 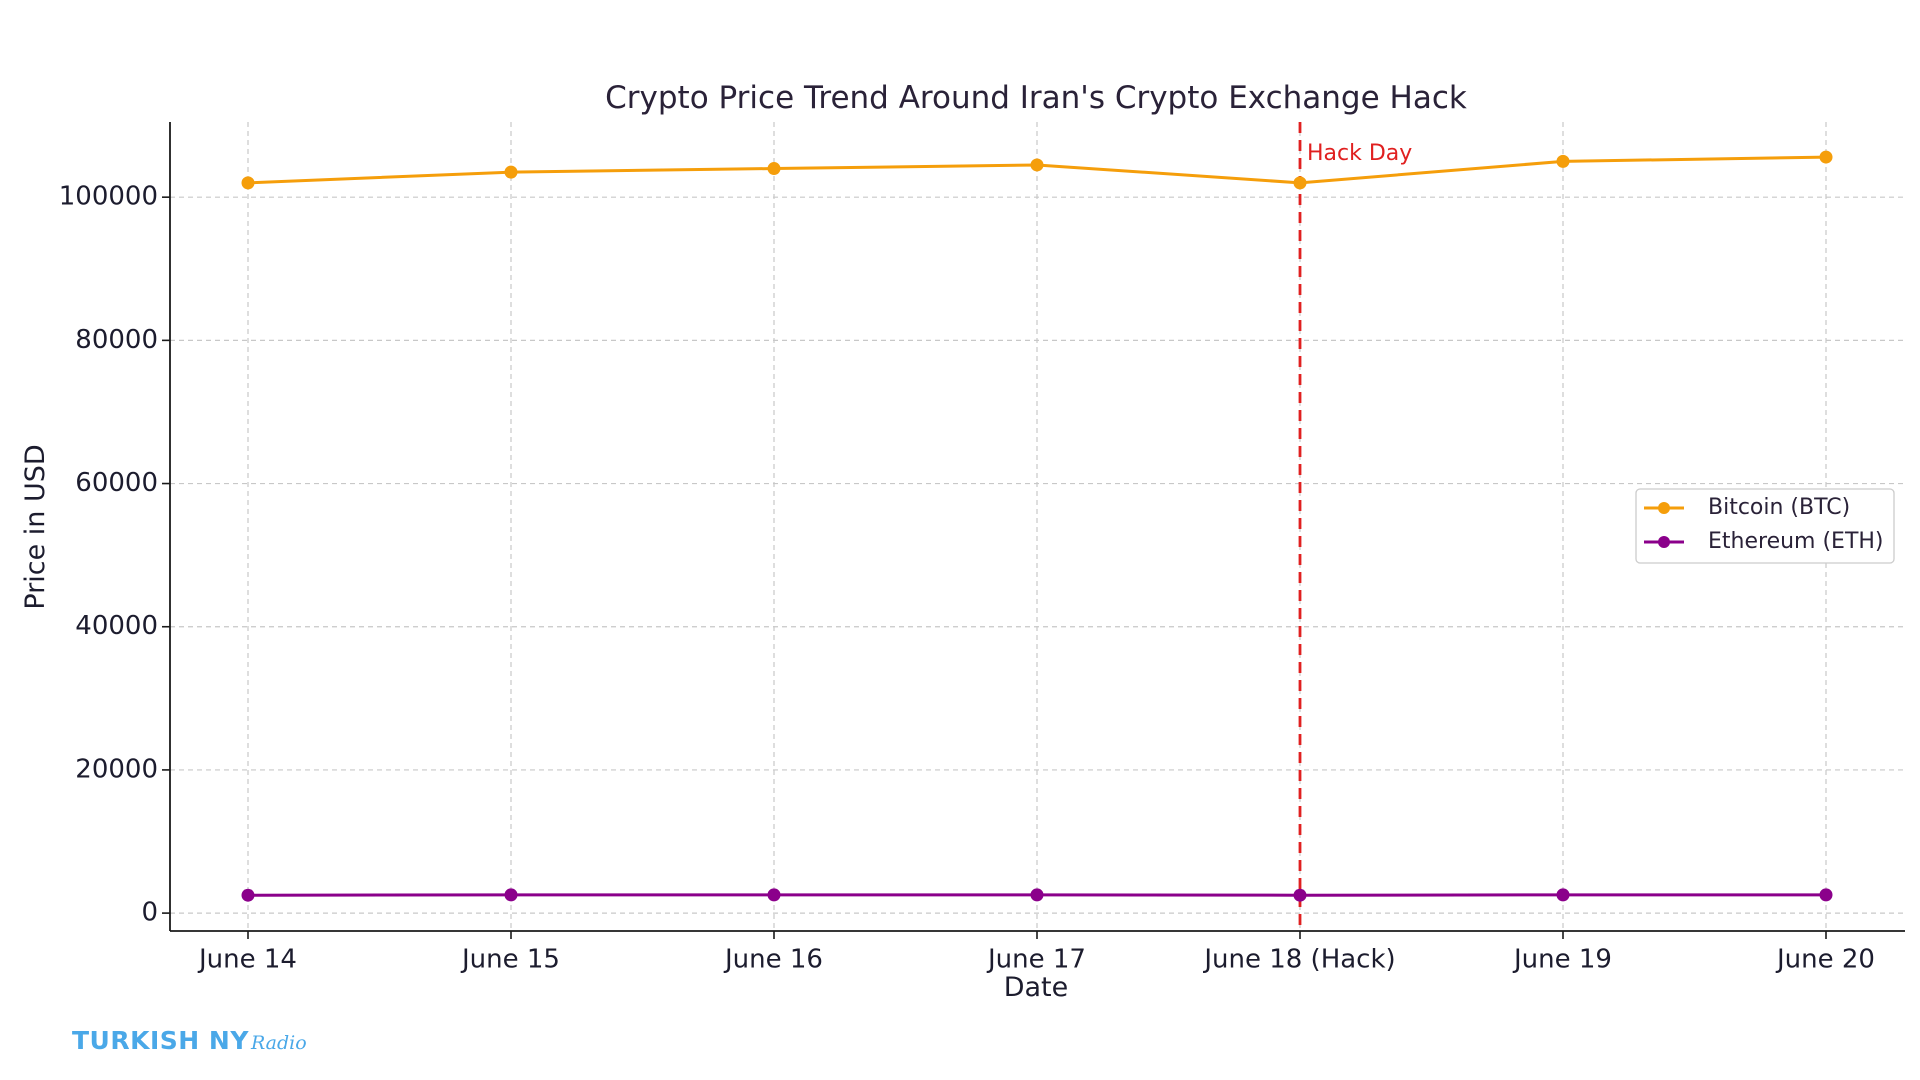 What do you see at coordinates (1562, 960) in the screenshot?
I see `x-tick-label: June 19` at bounding box center [1562, 960].